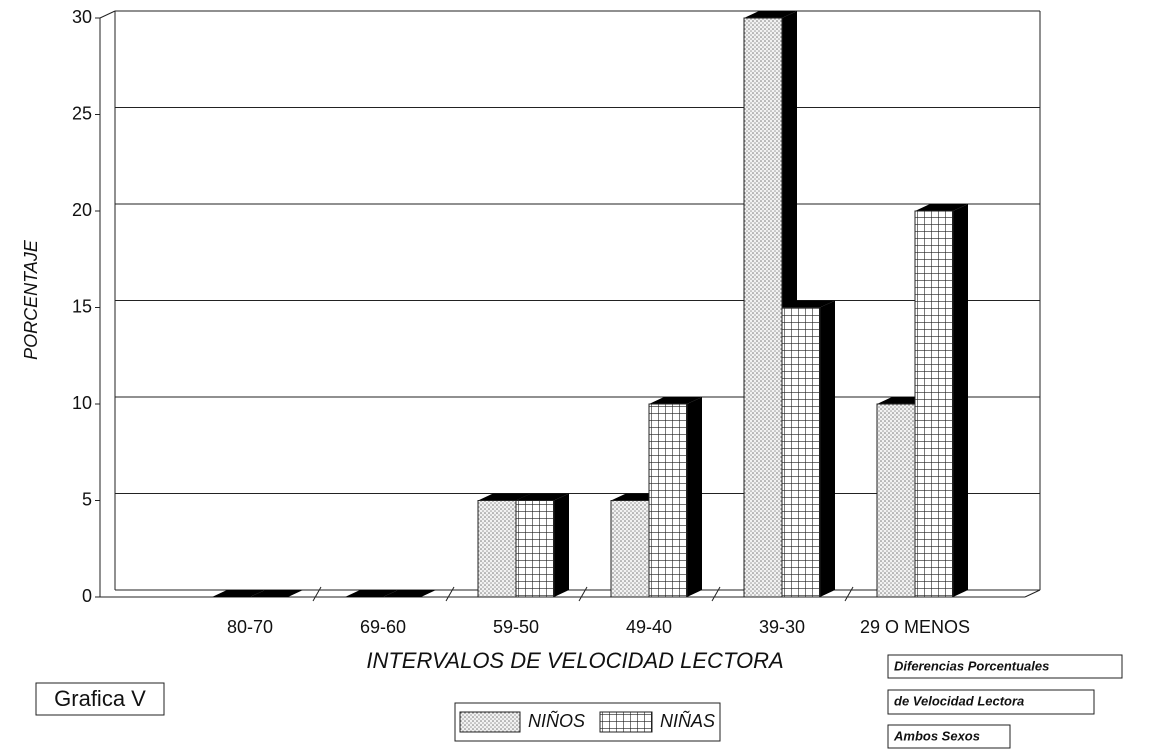 Image resolution: width=1150 pixels, height=755 pixels. What do you see at coordinates (82, 403) in the screenshot?
I see `y-tick-label: 10` at bounding box center [82, 403].